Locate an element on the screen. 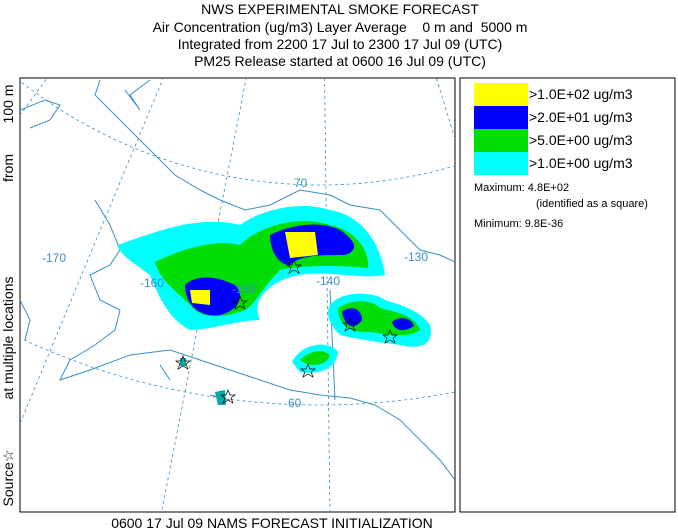 Image resolution: width=678 pixels, height=532 pixels. coastline is located at coordinates (137, 95).